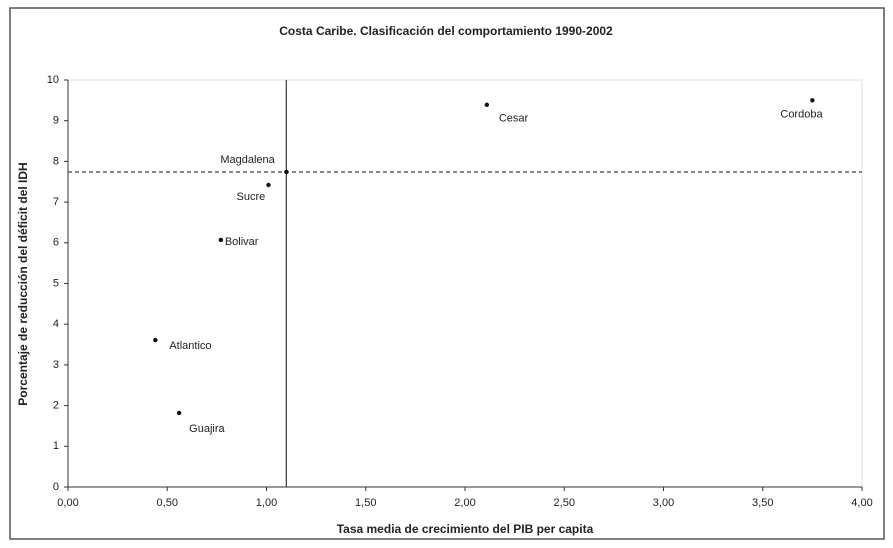  Describe the element at coordinates (53, 80) in the screenshot. I see `y-tick-label: 10` at that location.